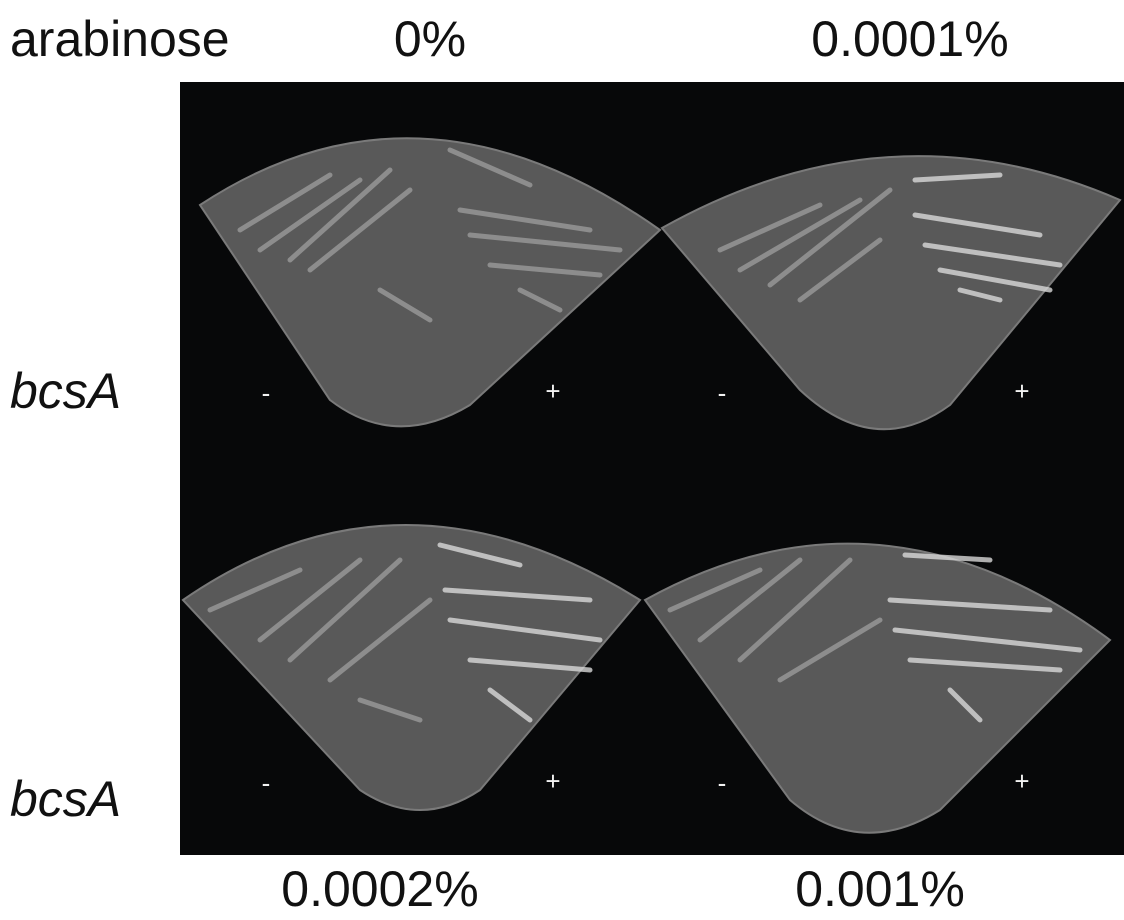 This screenshot has width=1124, height=920. I want to click on concentration-label: 0.0001%, so click(909, 39).